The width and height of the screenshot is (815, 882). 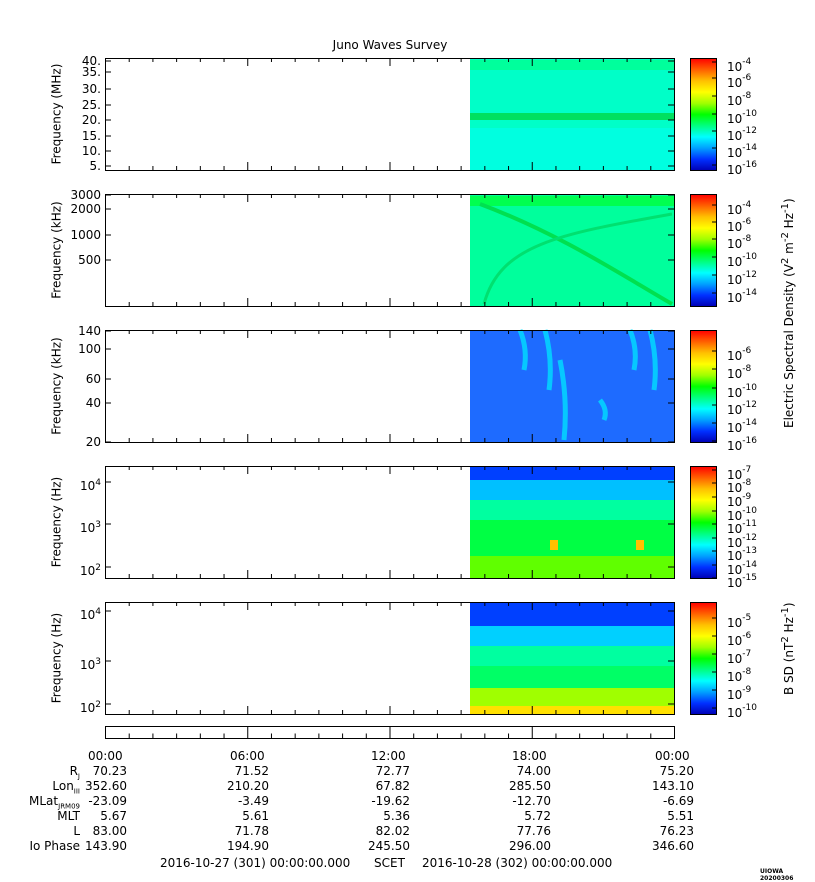 I want to click on y-tick-label: 20., so click(x=91, y=120).